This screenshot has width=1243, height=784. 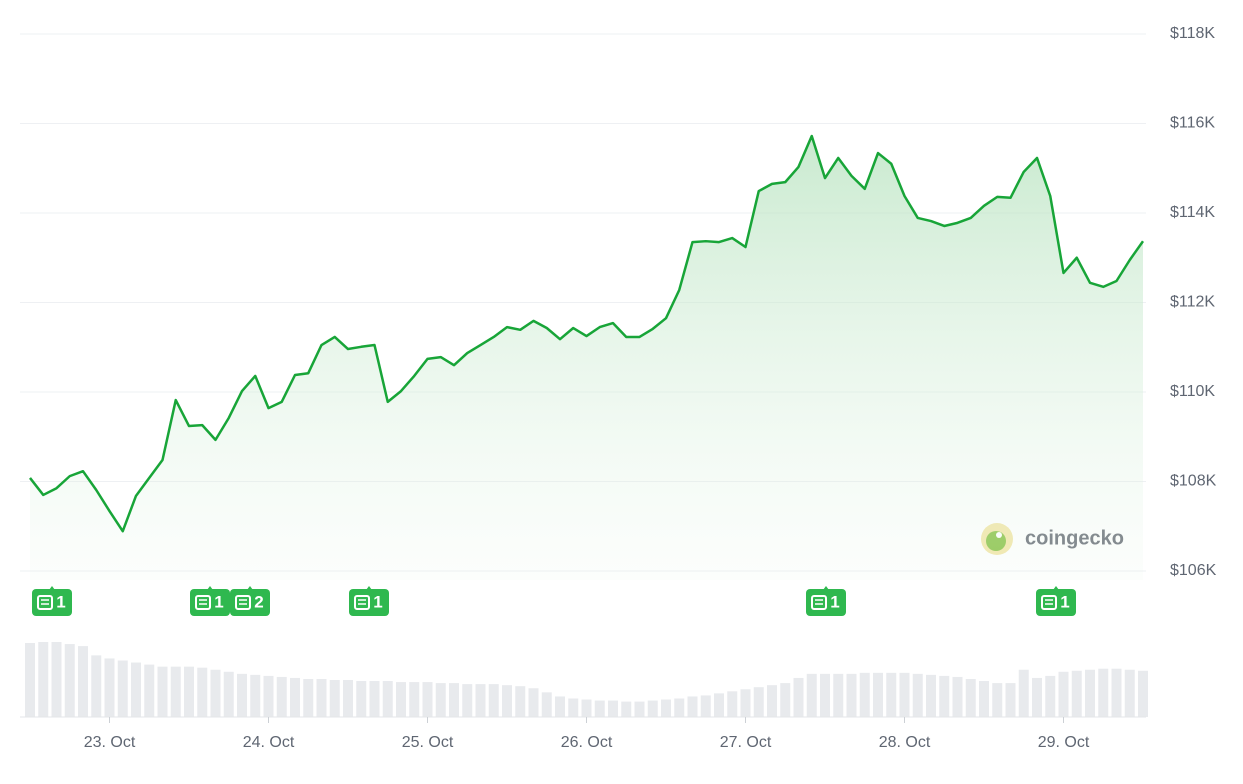 I want to click on x-tick-label: 24. Oct, so click(x=269, y=742).